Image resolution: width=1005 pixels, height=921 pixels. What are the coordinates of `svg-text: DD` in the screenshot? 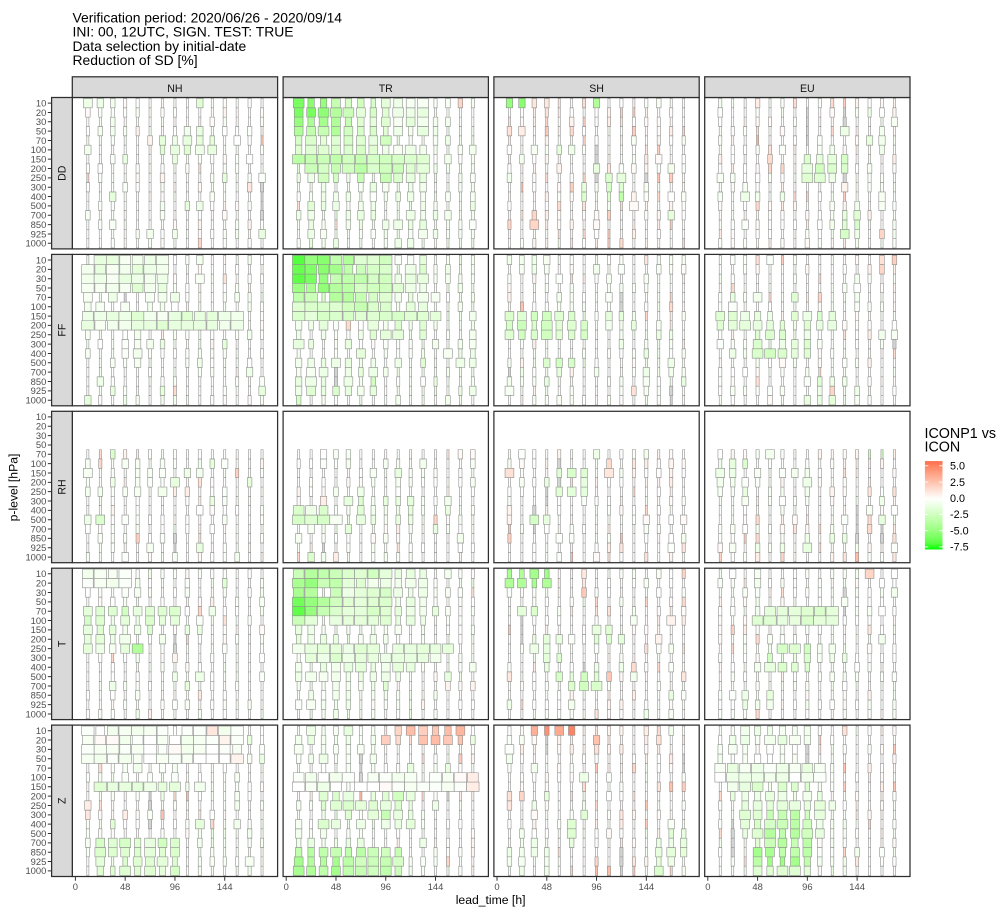 It's located at (63, 173).